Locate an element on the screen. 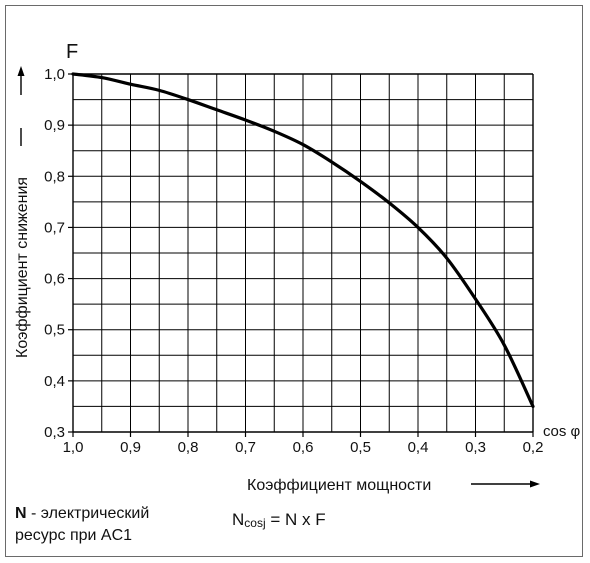  formula-n: N is located at coordinates (238, 519).